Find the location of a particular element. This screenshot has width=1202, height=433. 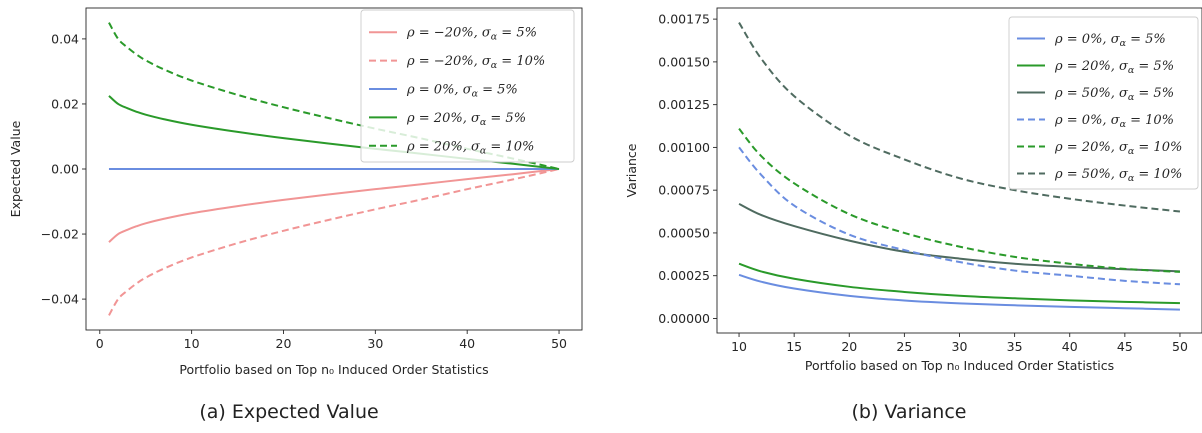

legend-label-5: ρ = 50%, σα = 10% is located at coordinates (1118, 175).